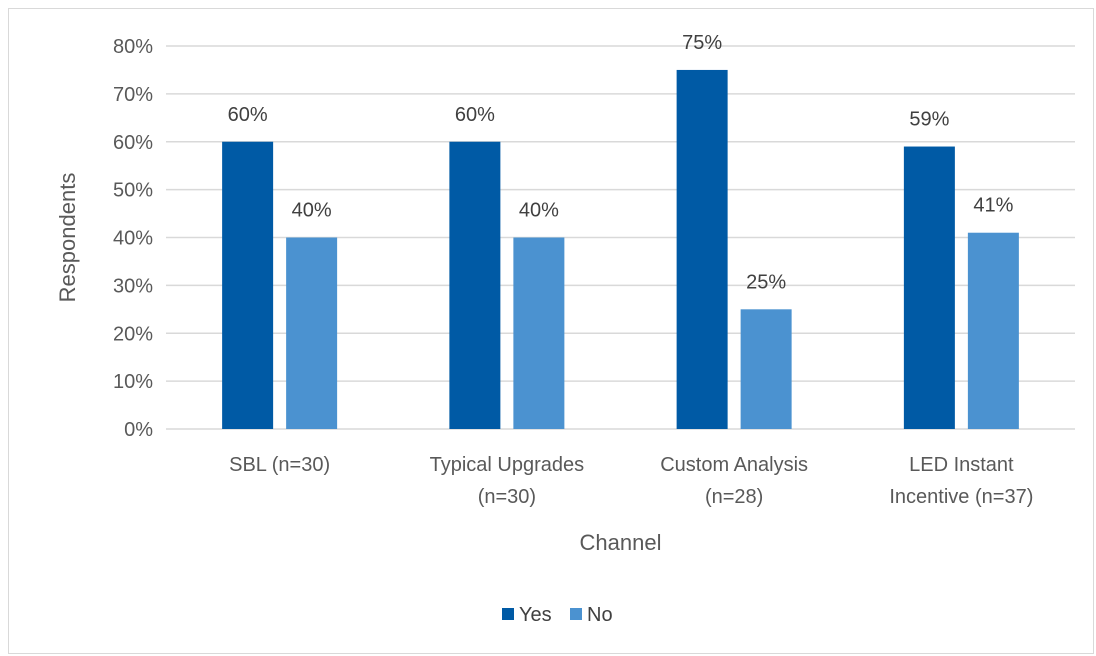  What do you see at coordinates (279, 465) in the screenshot?
I see `x-tick-label: SBL (n=30)` at bounding box center [279, 465].